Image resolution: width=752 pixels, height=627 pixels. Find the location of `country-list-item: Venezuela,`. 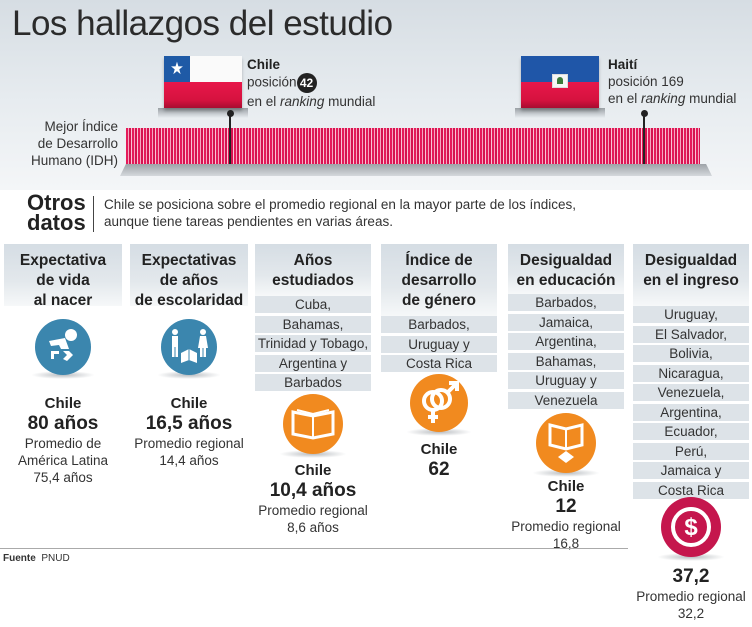

country-list-item: Venezuela, is located at coordinates (691, 393).